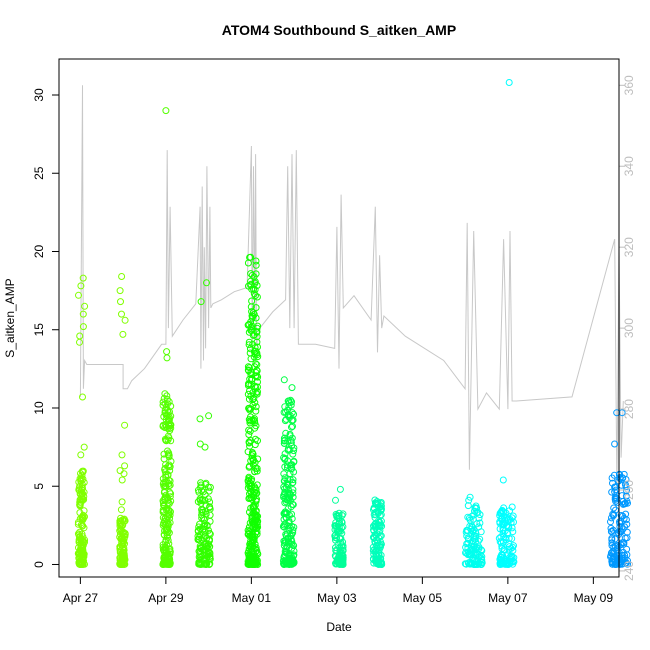  I want to click on x-tick-label: May 03, so click(337, 598).